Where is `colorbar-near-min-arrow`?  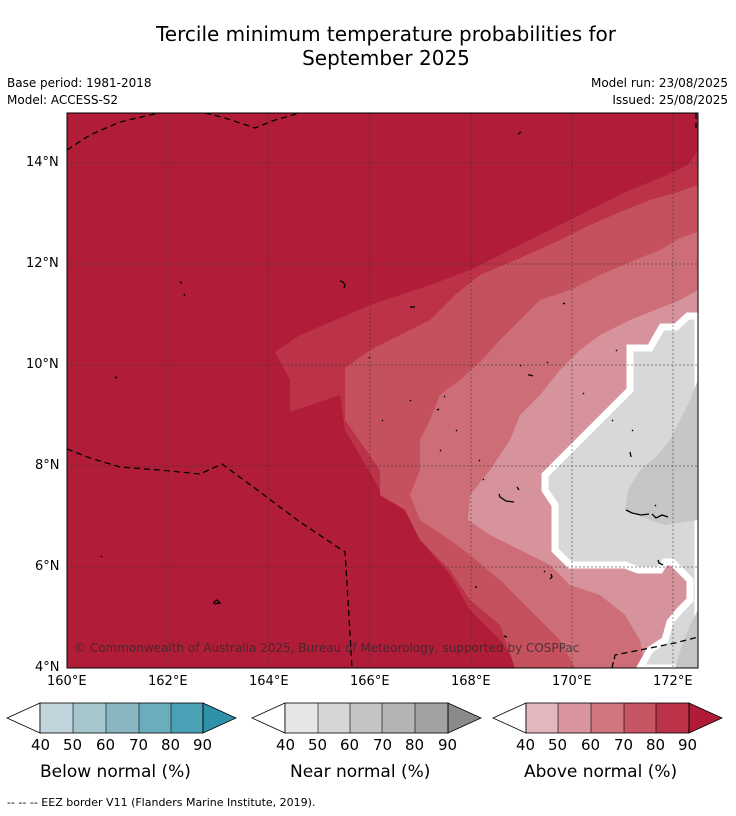
colorbar-near-min-arrow is located at coordinates (268, 718).